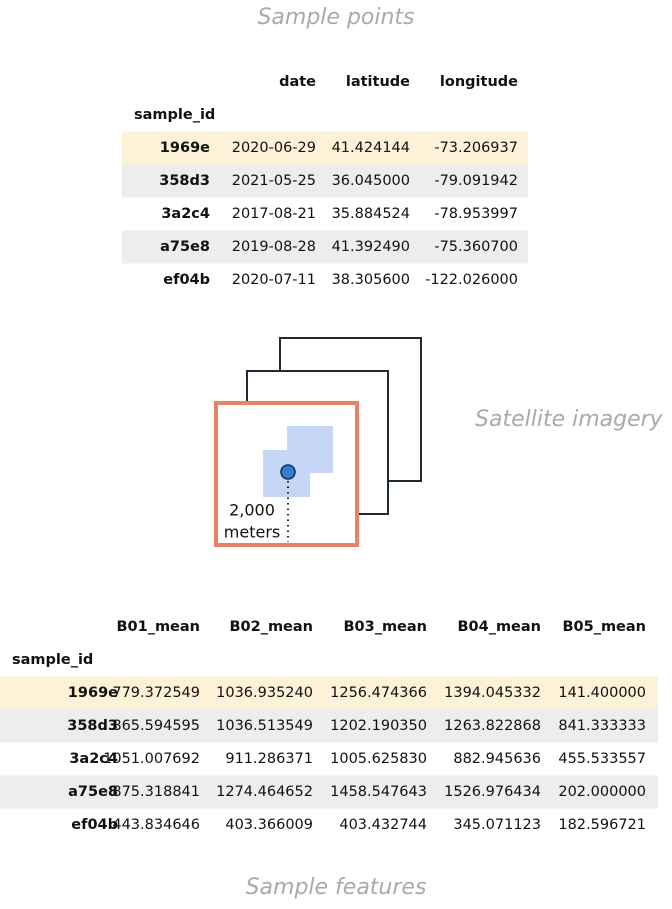 The height and width of the screenshot is (909, 672). I want to click on cell: 41.424144, so click(371, 148).